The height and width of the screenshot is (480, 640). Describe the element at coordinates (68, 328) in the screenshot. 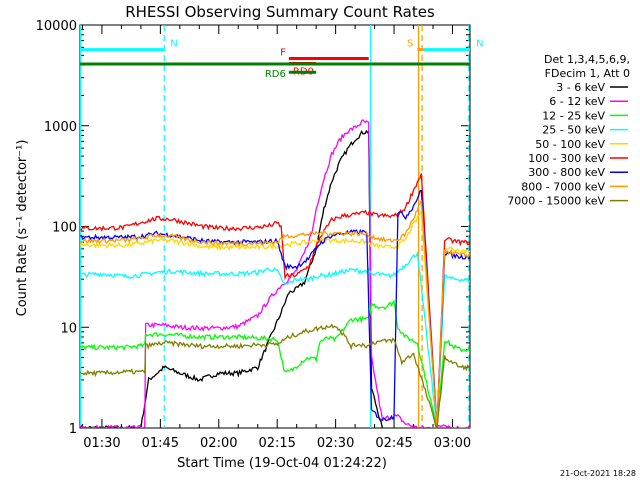

I see `y-tick-label: 10` at that location.